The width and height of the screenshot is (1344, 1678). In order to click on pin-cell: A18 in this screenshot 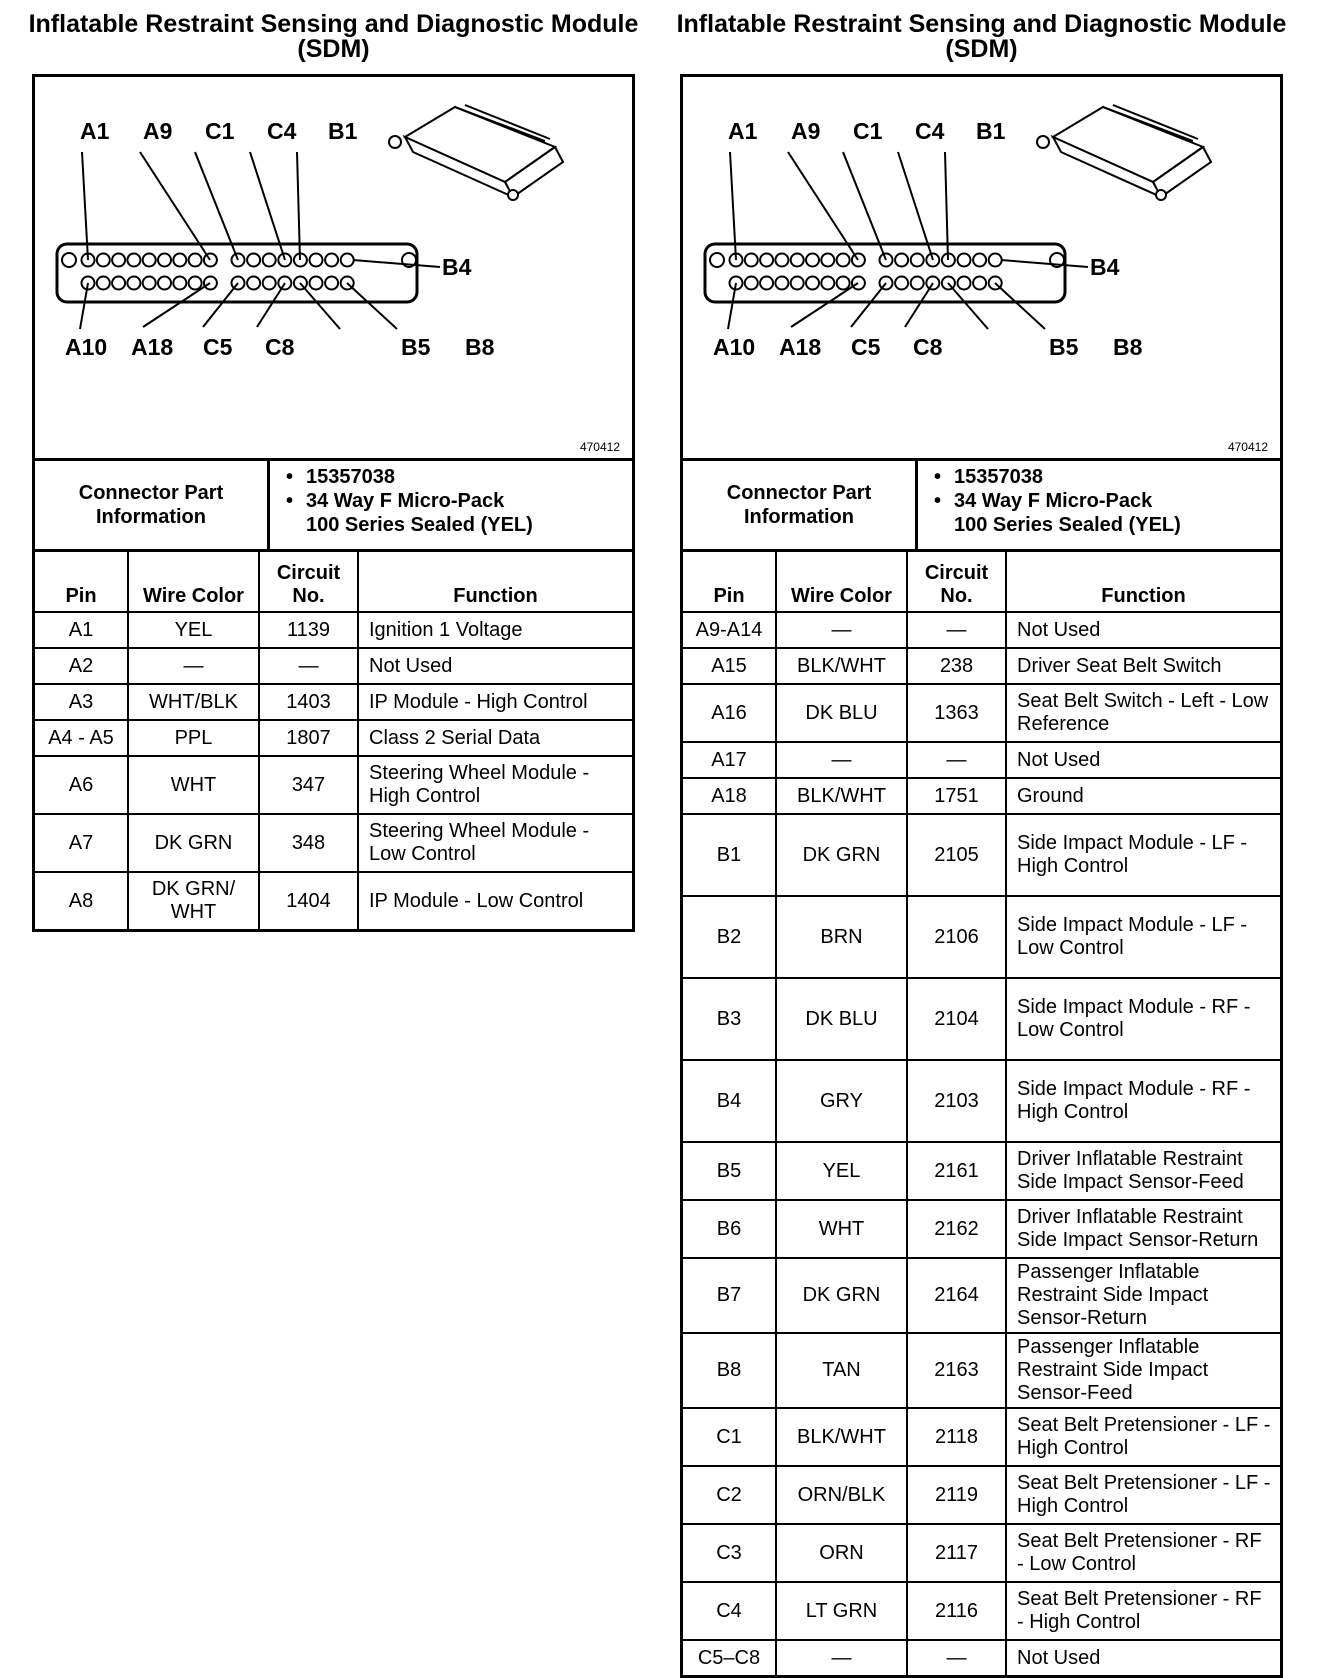, I will do `click(730, 796)`.